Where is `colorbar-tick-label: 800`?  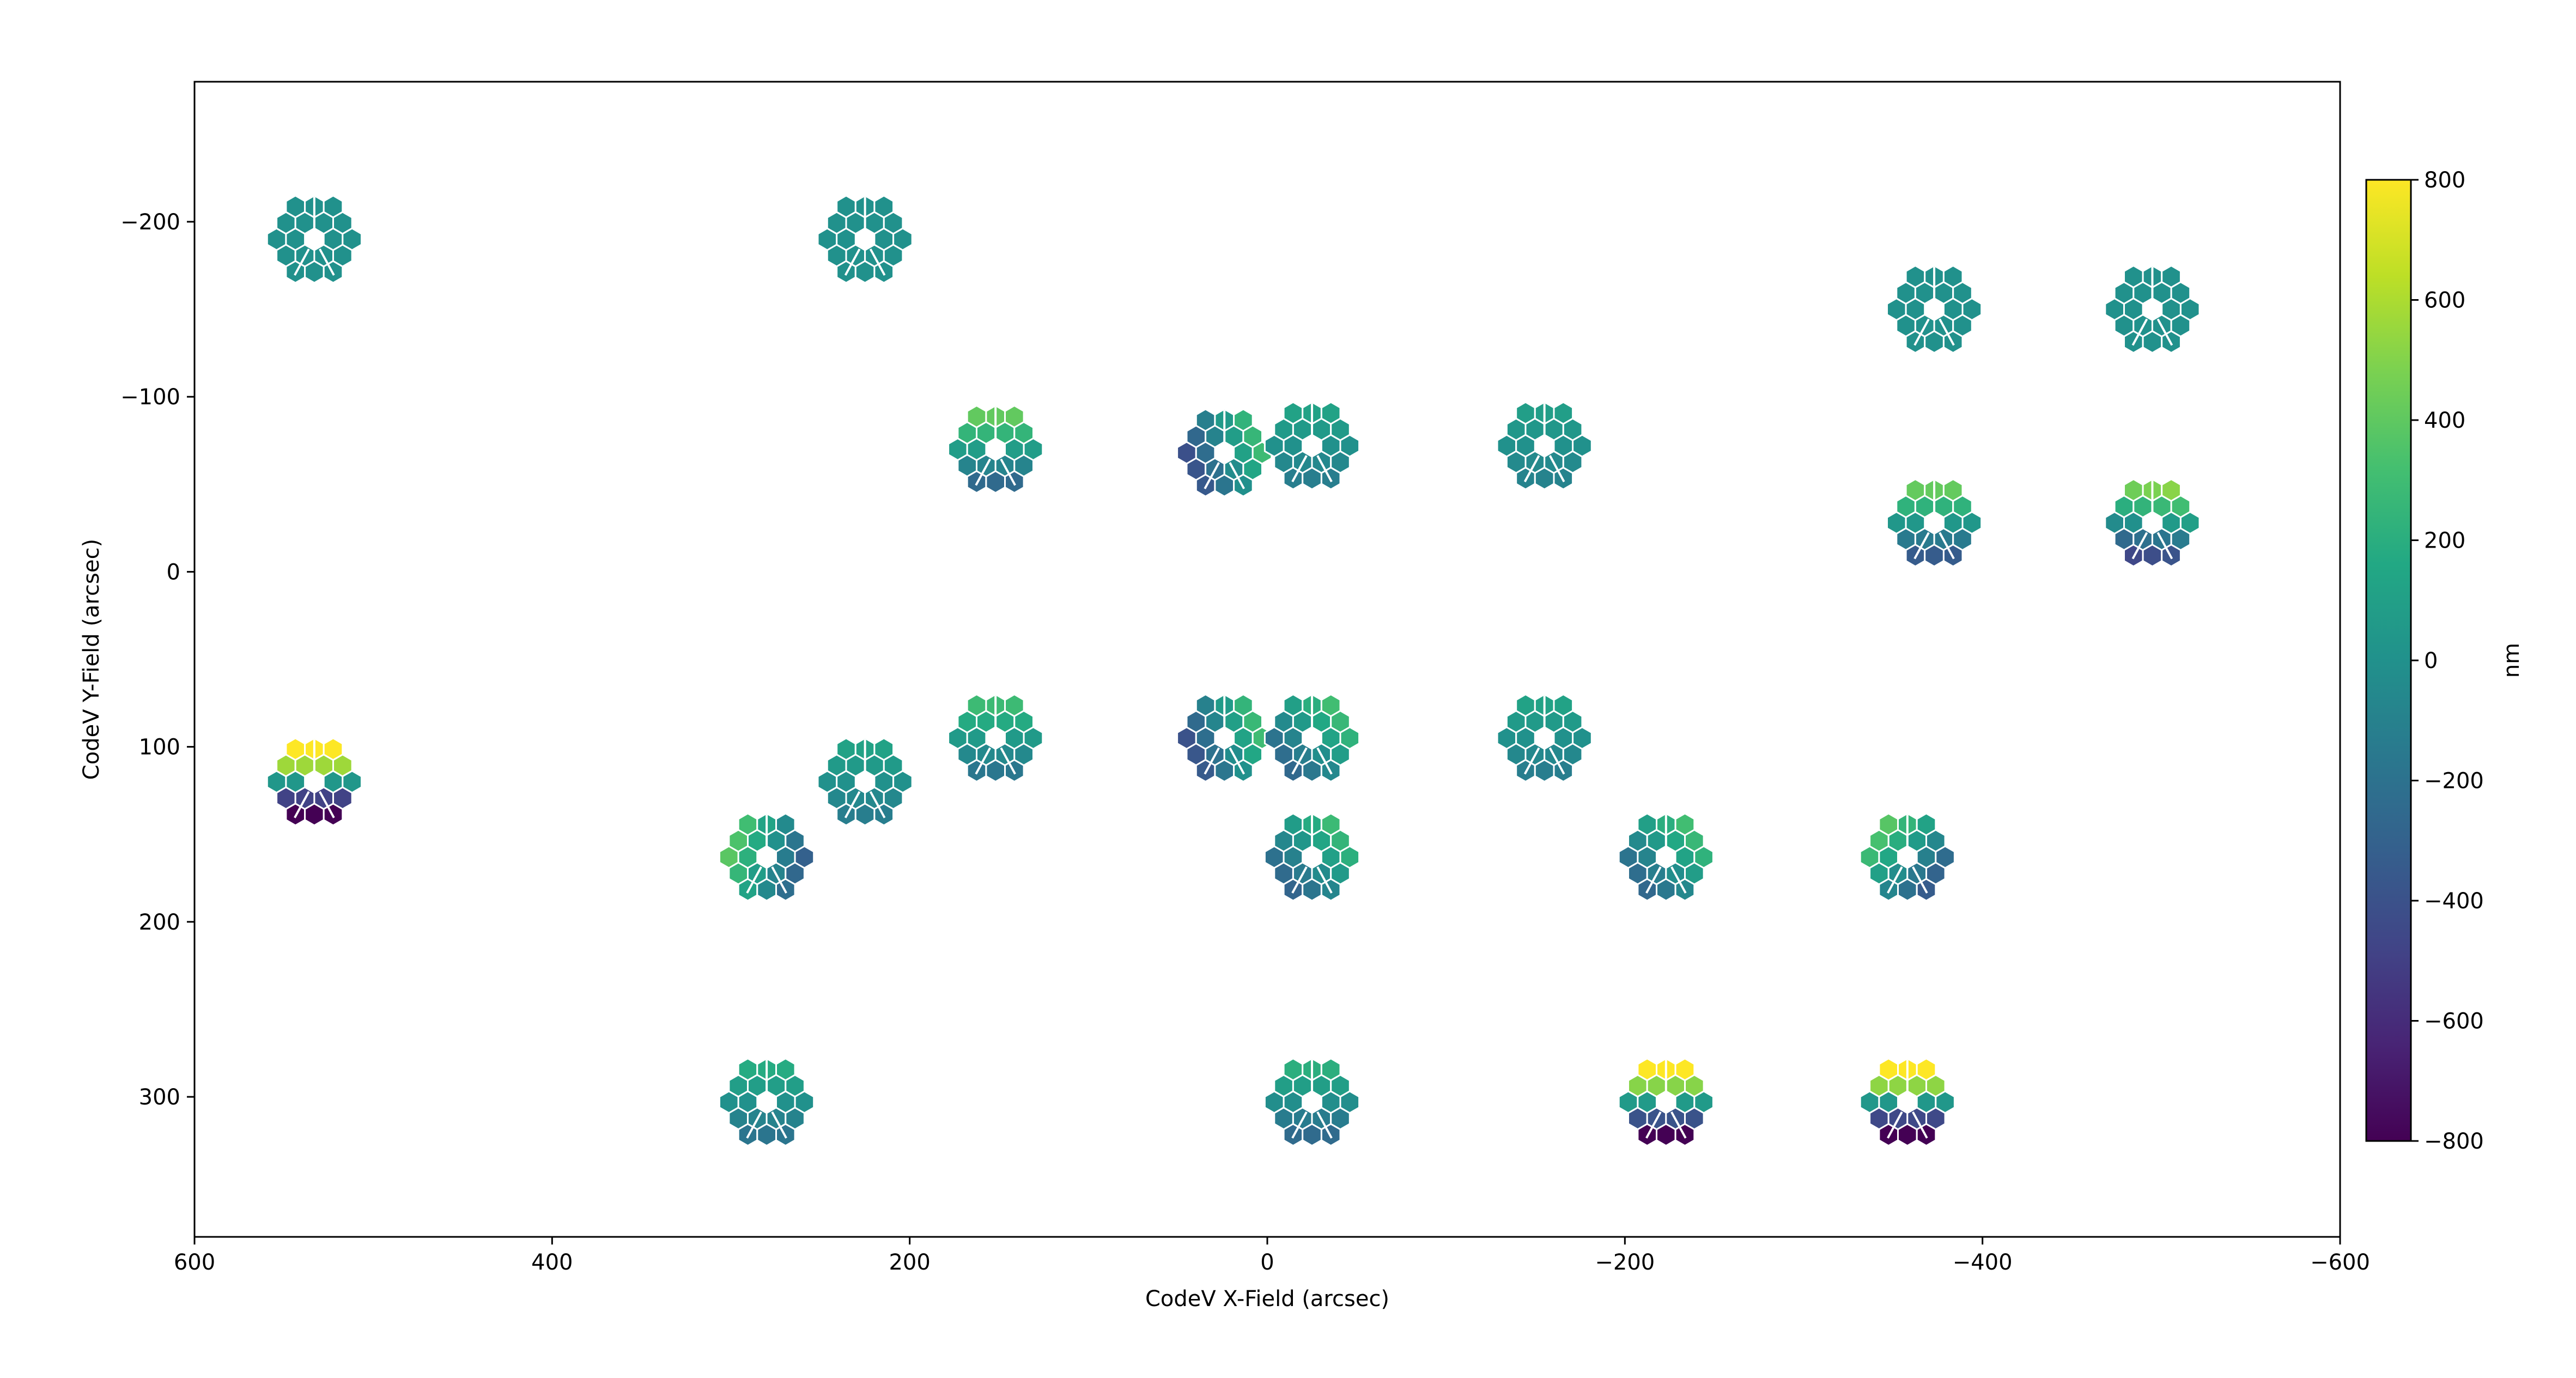 colorbar-tick-label: 800 is located at coordinates (2444, 180).